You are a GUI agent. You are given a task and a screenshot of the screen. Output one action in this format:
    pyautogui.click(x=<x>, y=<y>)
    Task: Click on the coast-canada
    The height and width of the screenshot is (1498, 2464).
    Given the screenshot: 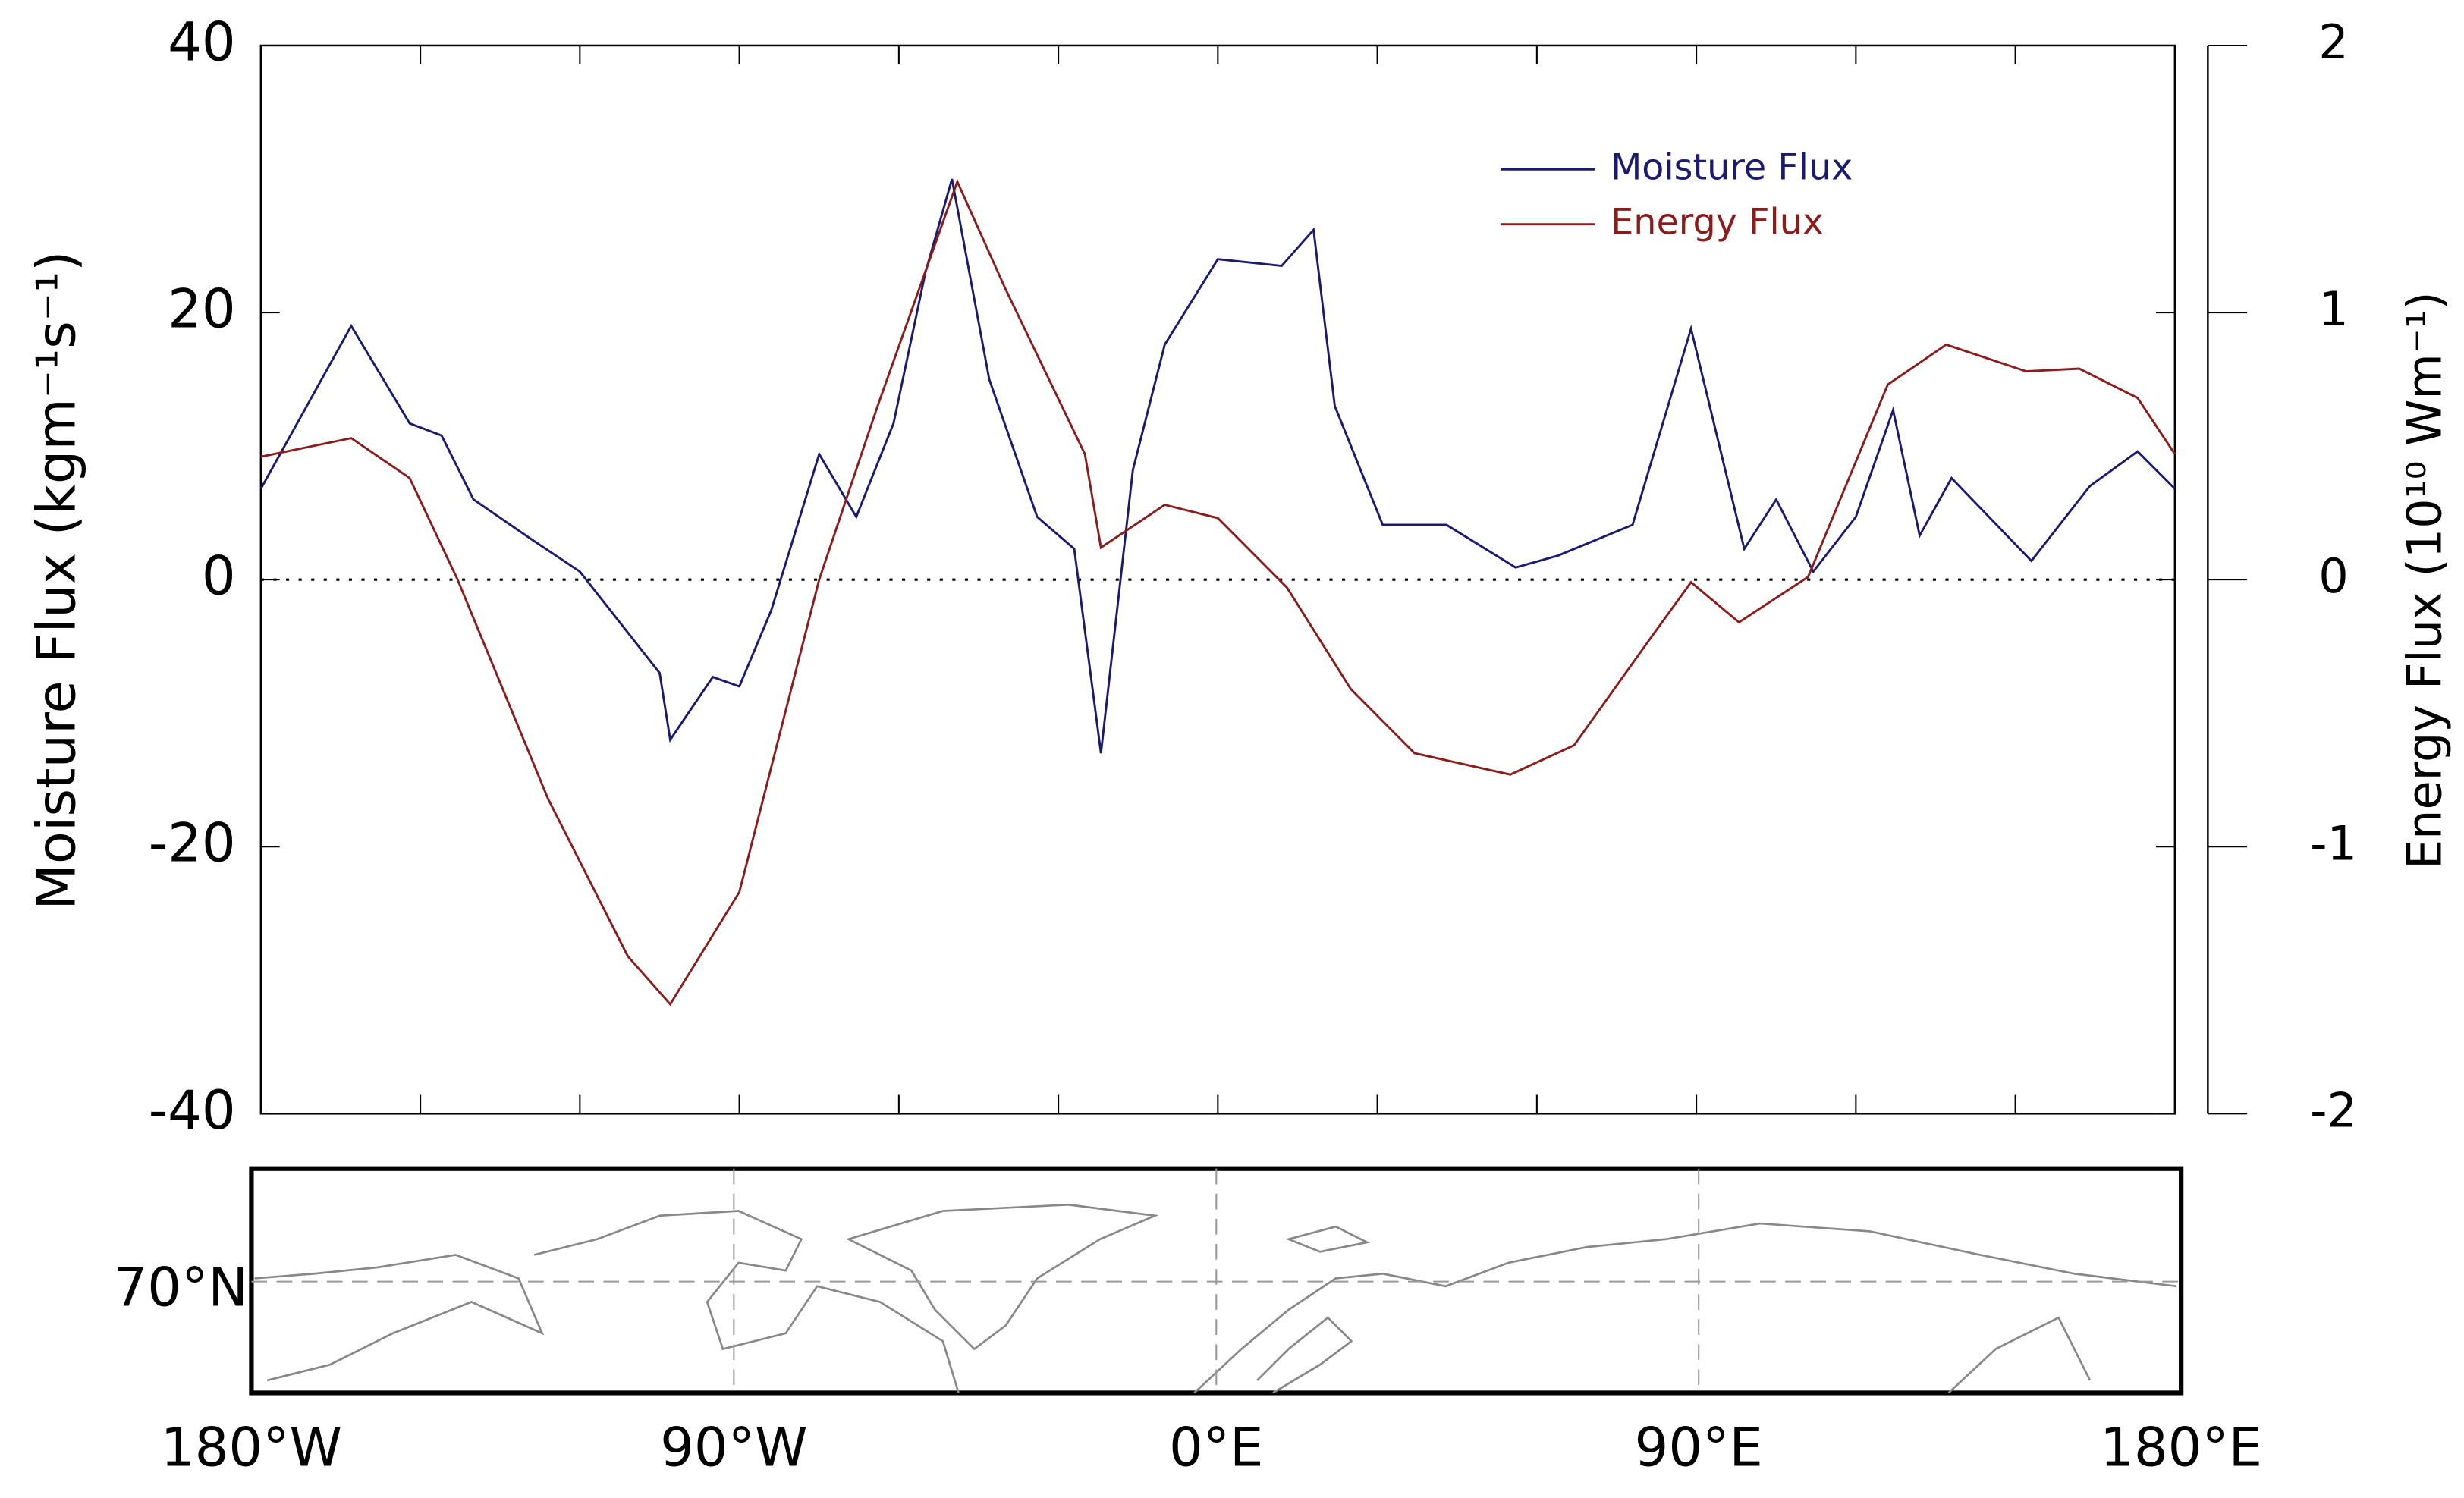 What is the action you would take?
    pyautogui.click(x=746, y=1301)
    